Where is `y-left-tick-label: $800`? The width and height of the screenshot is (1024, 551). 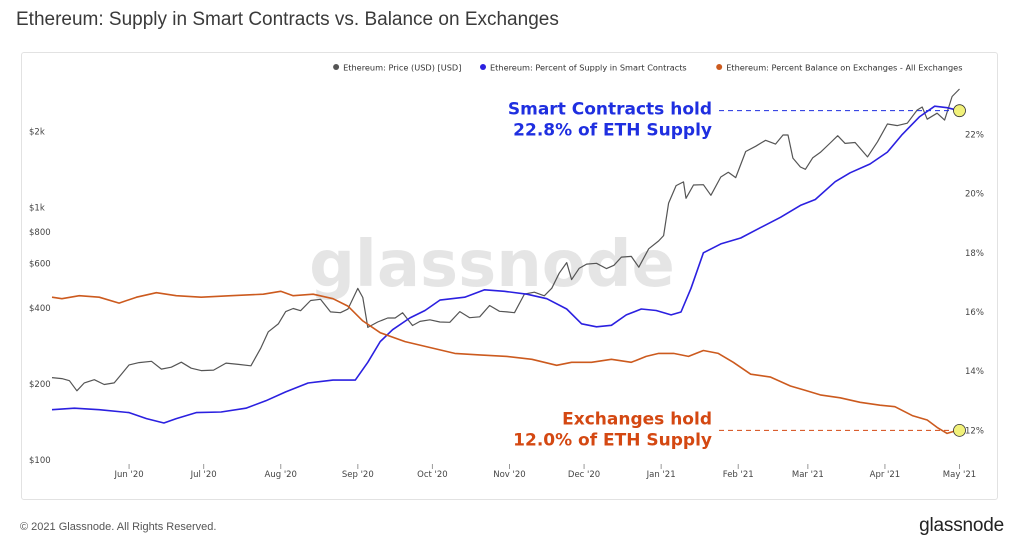
y-left-tick-label: $800 is located at coordinates (40, 233).